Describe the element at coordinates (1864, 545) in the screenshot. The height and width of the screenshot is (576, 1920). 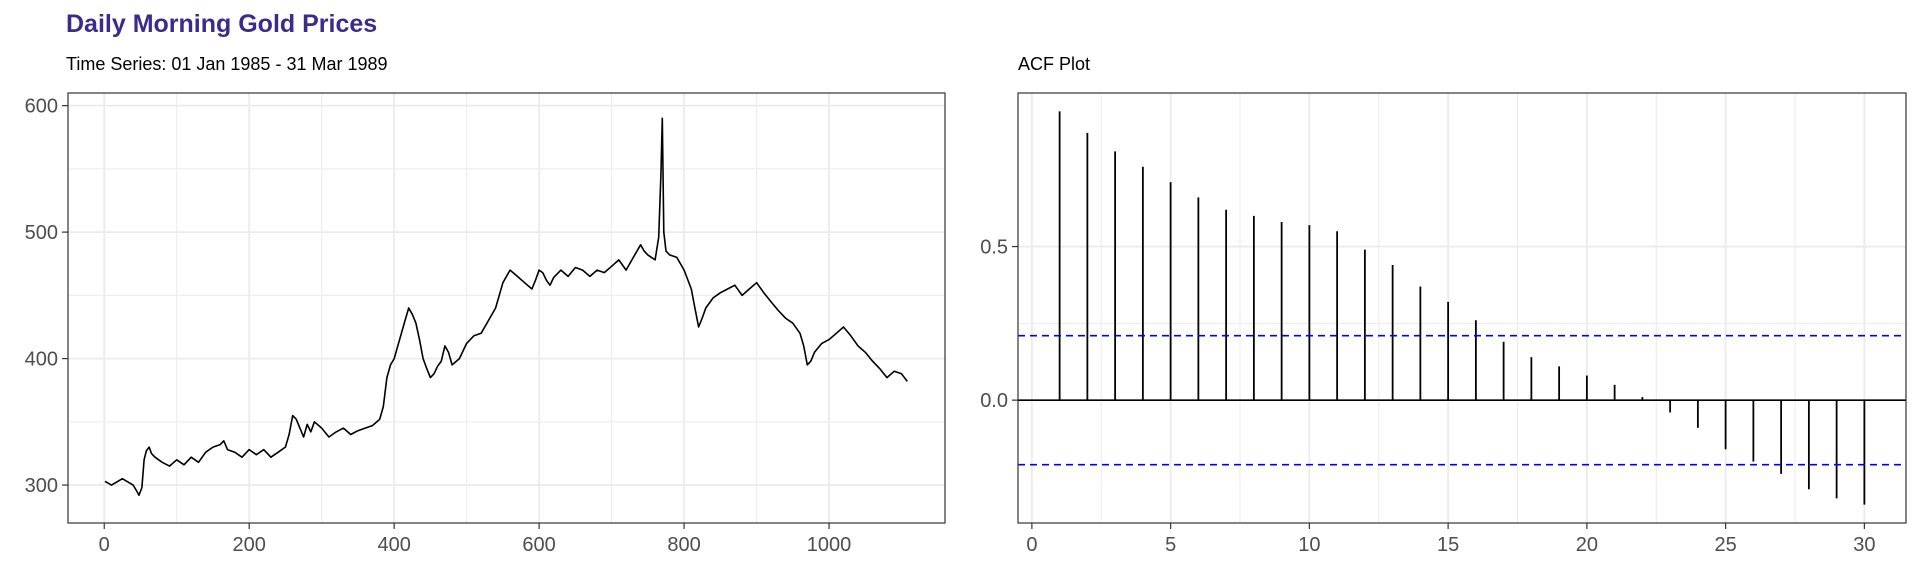
I see `x-tick-label: 30` at that location.